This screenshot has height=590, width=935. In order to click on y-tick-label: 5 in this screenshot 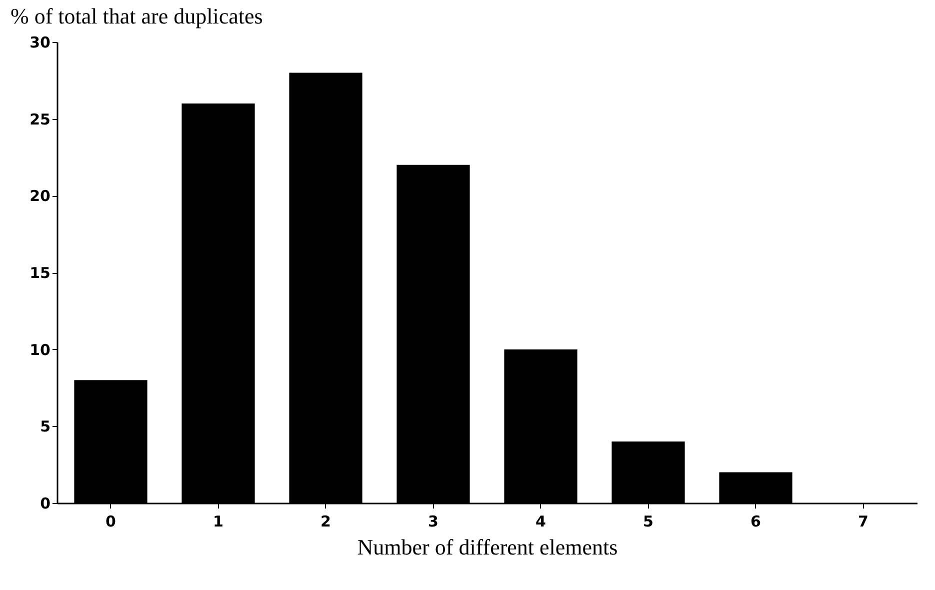, I will do `click(45, 427)`.